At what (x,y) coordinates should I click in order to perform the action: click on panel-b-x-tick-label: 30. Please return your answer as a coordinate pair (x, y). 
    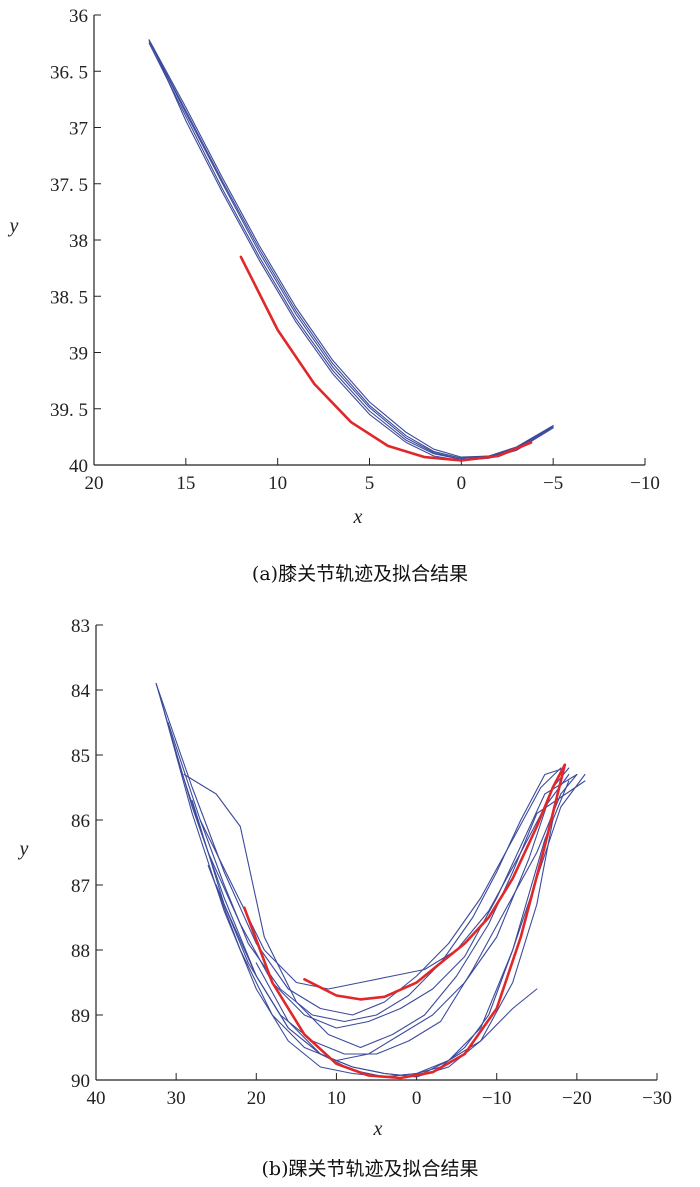
    Looking at the image, I should click on (176, 1098).